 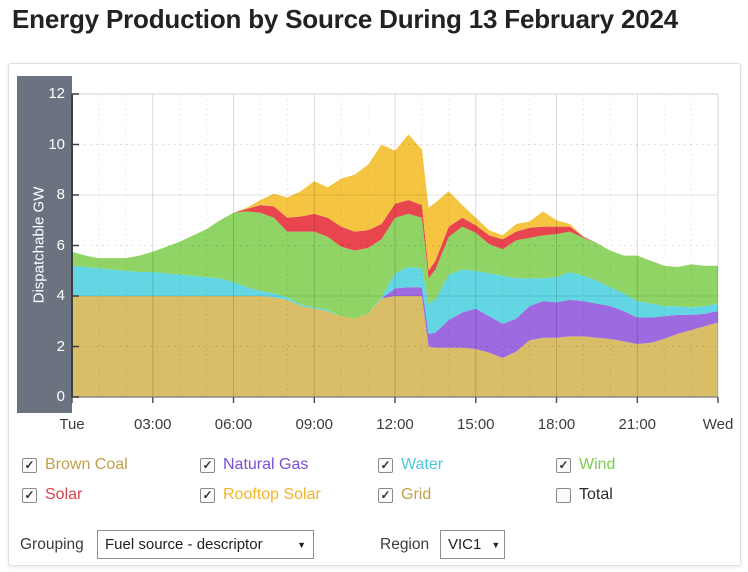 I want to click on legend-item-brown-coal: ✓ Brown Coal, so click(x=75, y=465).